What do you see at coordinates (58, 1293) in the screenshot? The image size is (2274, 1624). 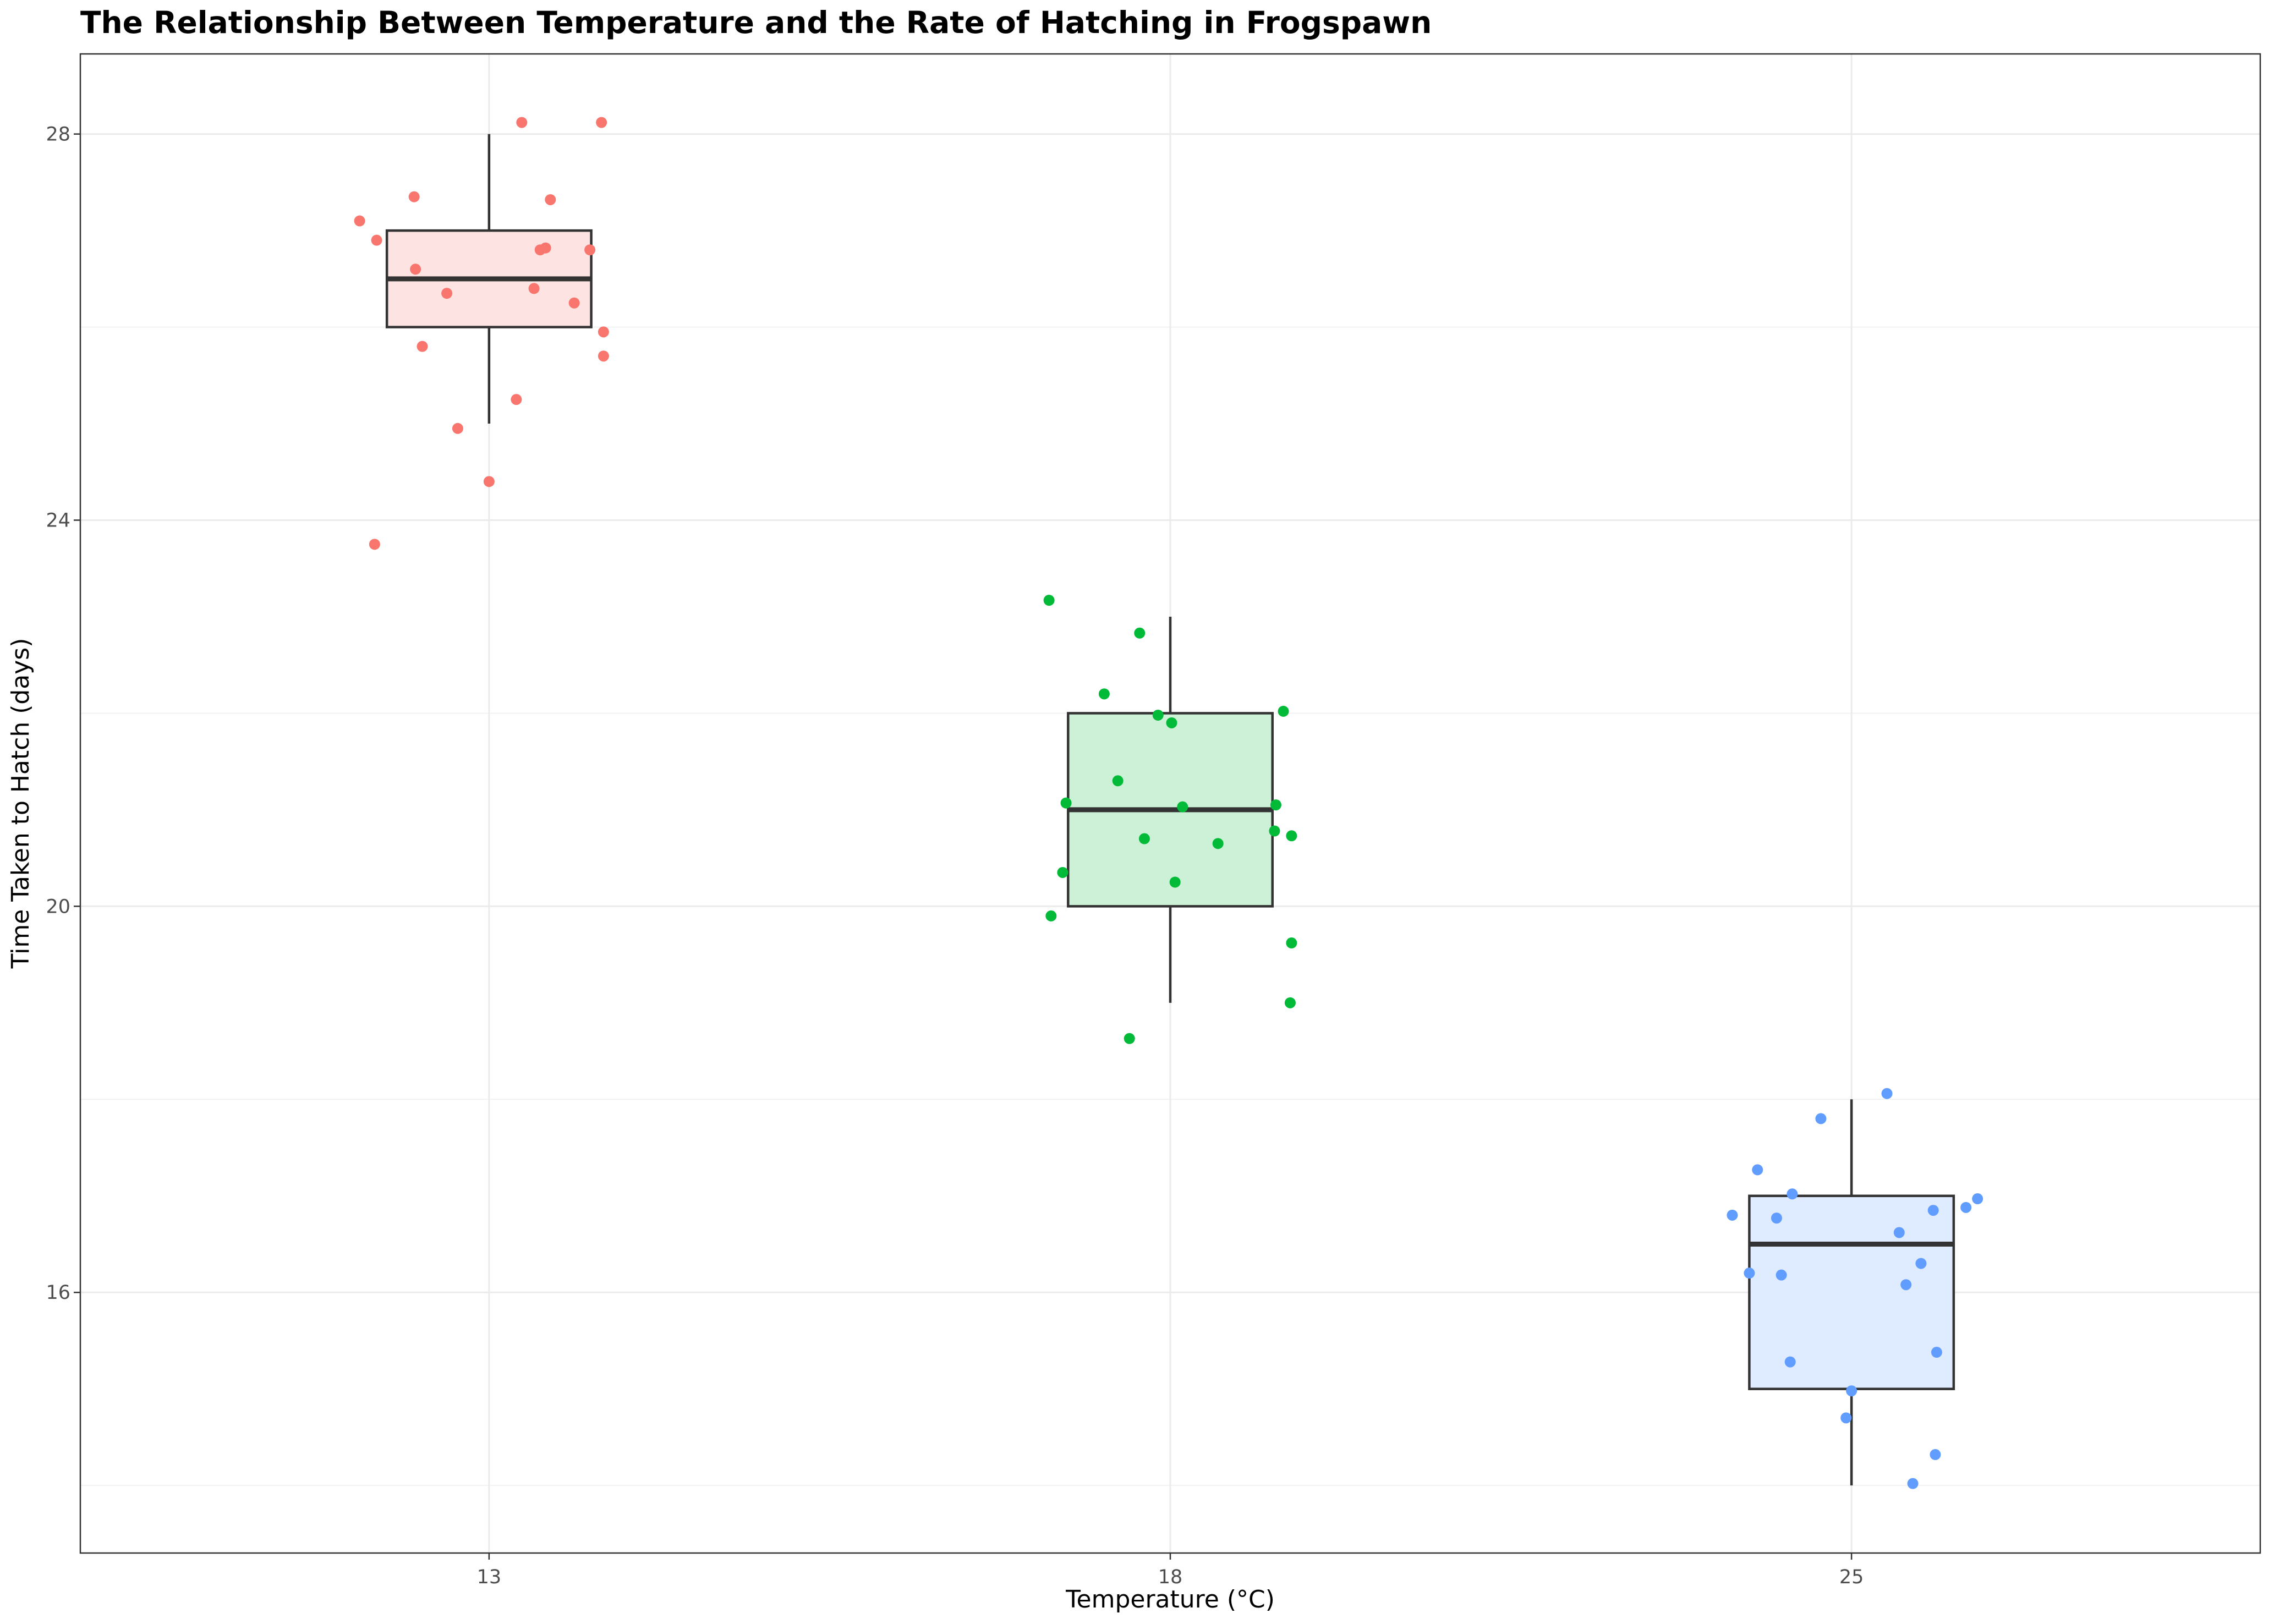 I see `y-tick-label: 16` at bounding box center [58, 1293].